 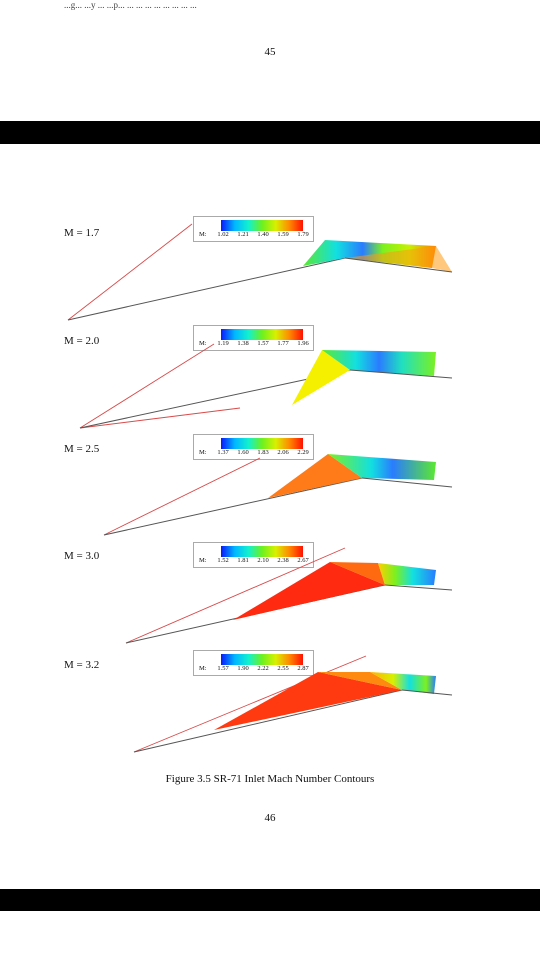 I want to click on legend-tick: 1.77, so click(x=283, y=343).